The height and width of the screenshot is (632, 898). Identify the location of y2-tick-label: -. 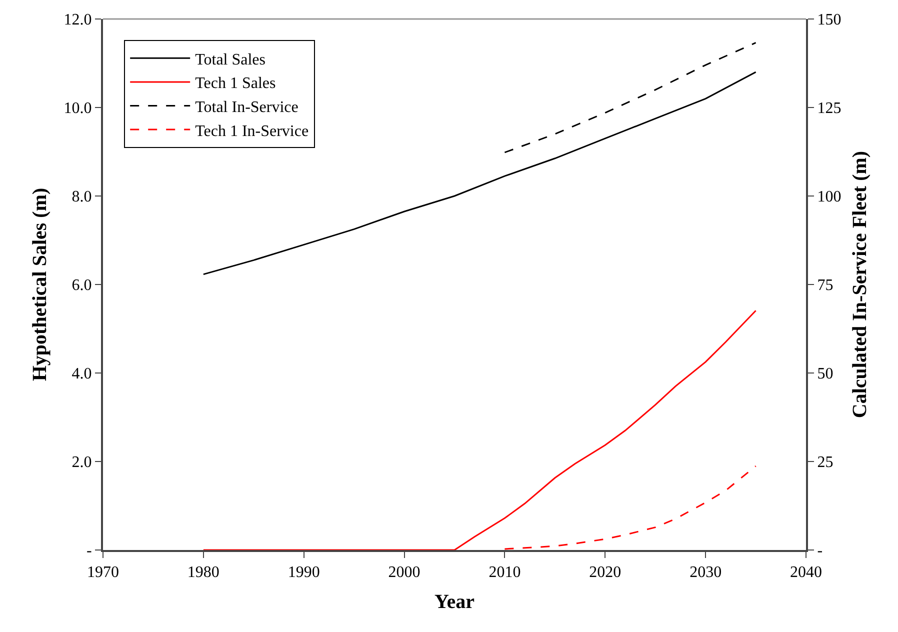
(820, 551).